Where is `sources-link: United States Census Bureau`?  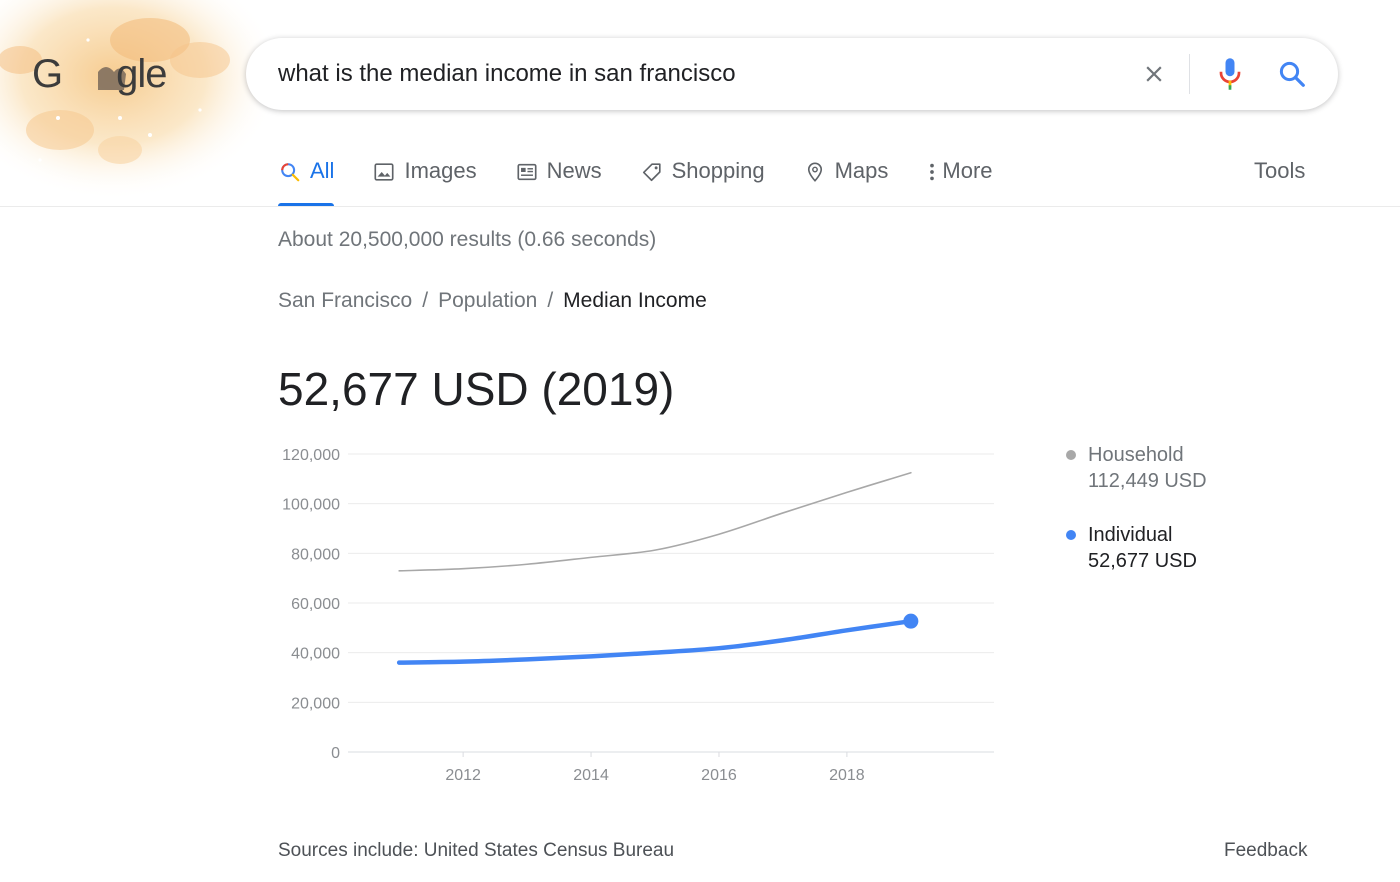
sources-link: United States Census Bureau is located at coordinates (549, 850).